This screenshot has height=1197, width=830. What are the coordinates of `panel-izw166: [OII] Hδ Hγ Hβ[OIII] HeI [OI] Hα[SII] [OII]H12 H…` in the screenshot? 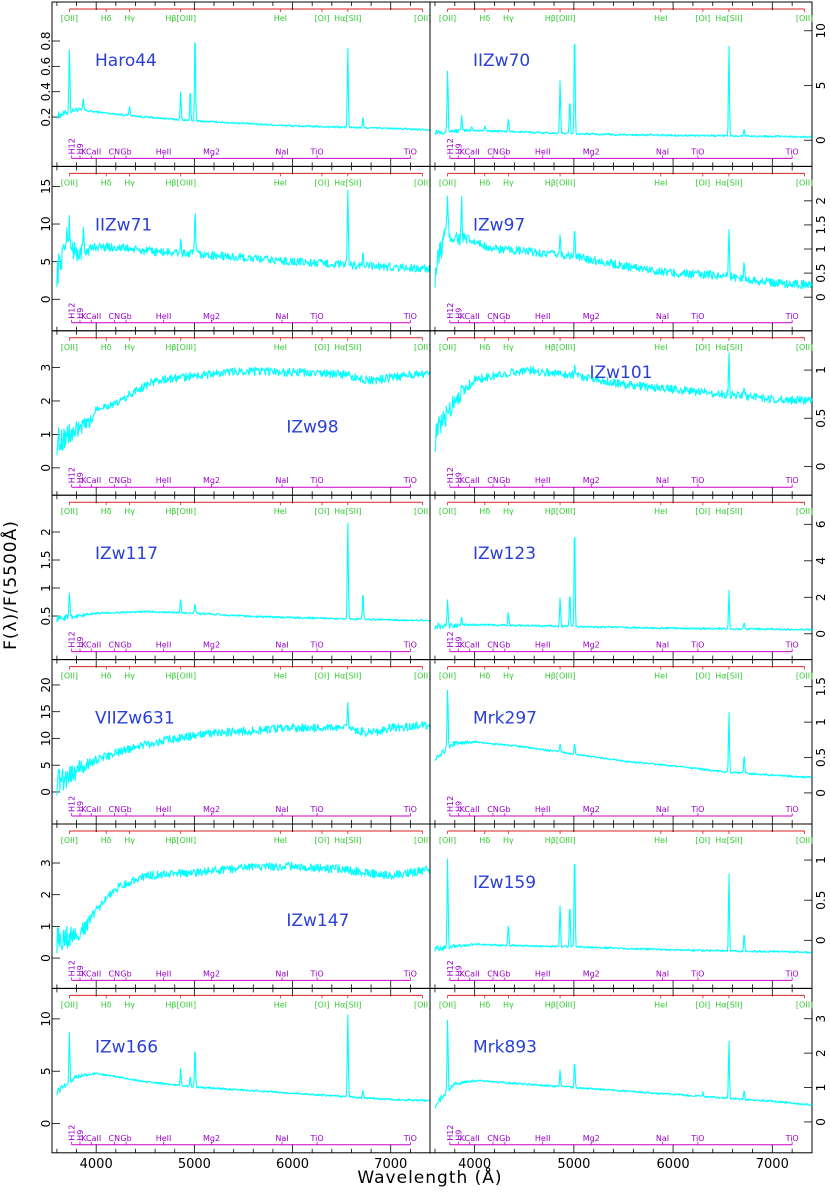 It's located at (235, 1079).